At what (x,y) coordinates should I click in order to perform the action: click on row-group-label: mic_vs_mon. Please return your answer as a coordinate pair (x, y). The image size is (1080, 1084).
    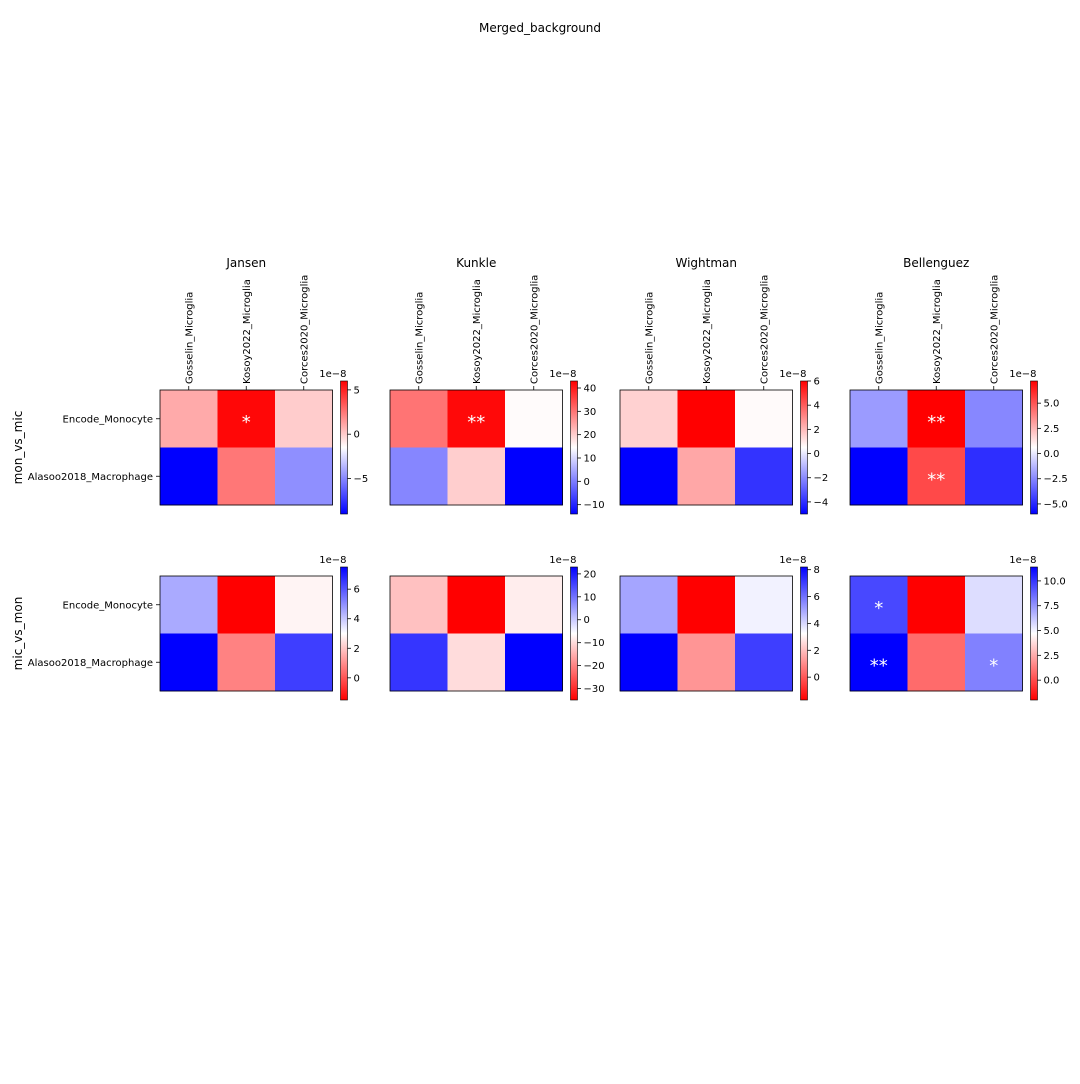
    Looking at the image, I should click on (18, 634).